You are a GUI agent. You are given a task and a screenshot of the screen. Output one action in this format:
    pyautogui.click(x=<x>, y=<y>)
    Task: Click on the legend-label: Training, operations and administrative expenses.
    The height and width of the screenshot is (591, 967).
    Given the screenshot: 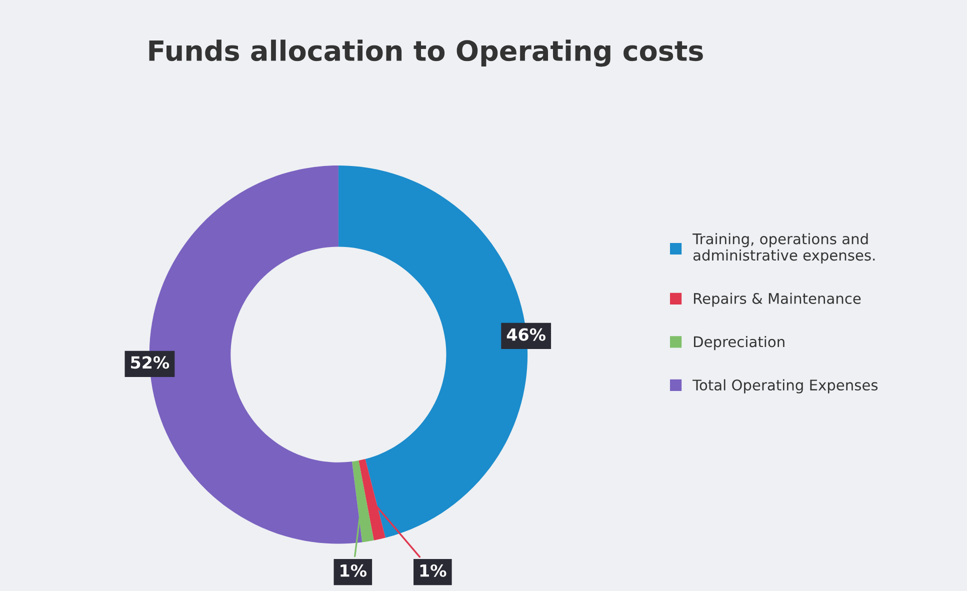 What is the action you would take?
    pyautogui.click(x=783, y=248)
    